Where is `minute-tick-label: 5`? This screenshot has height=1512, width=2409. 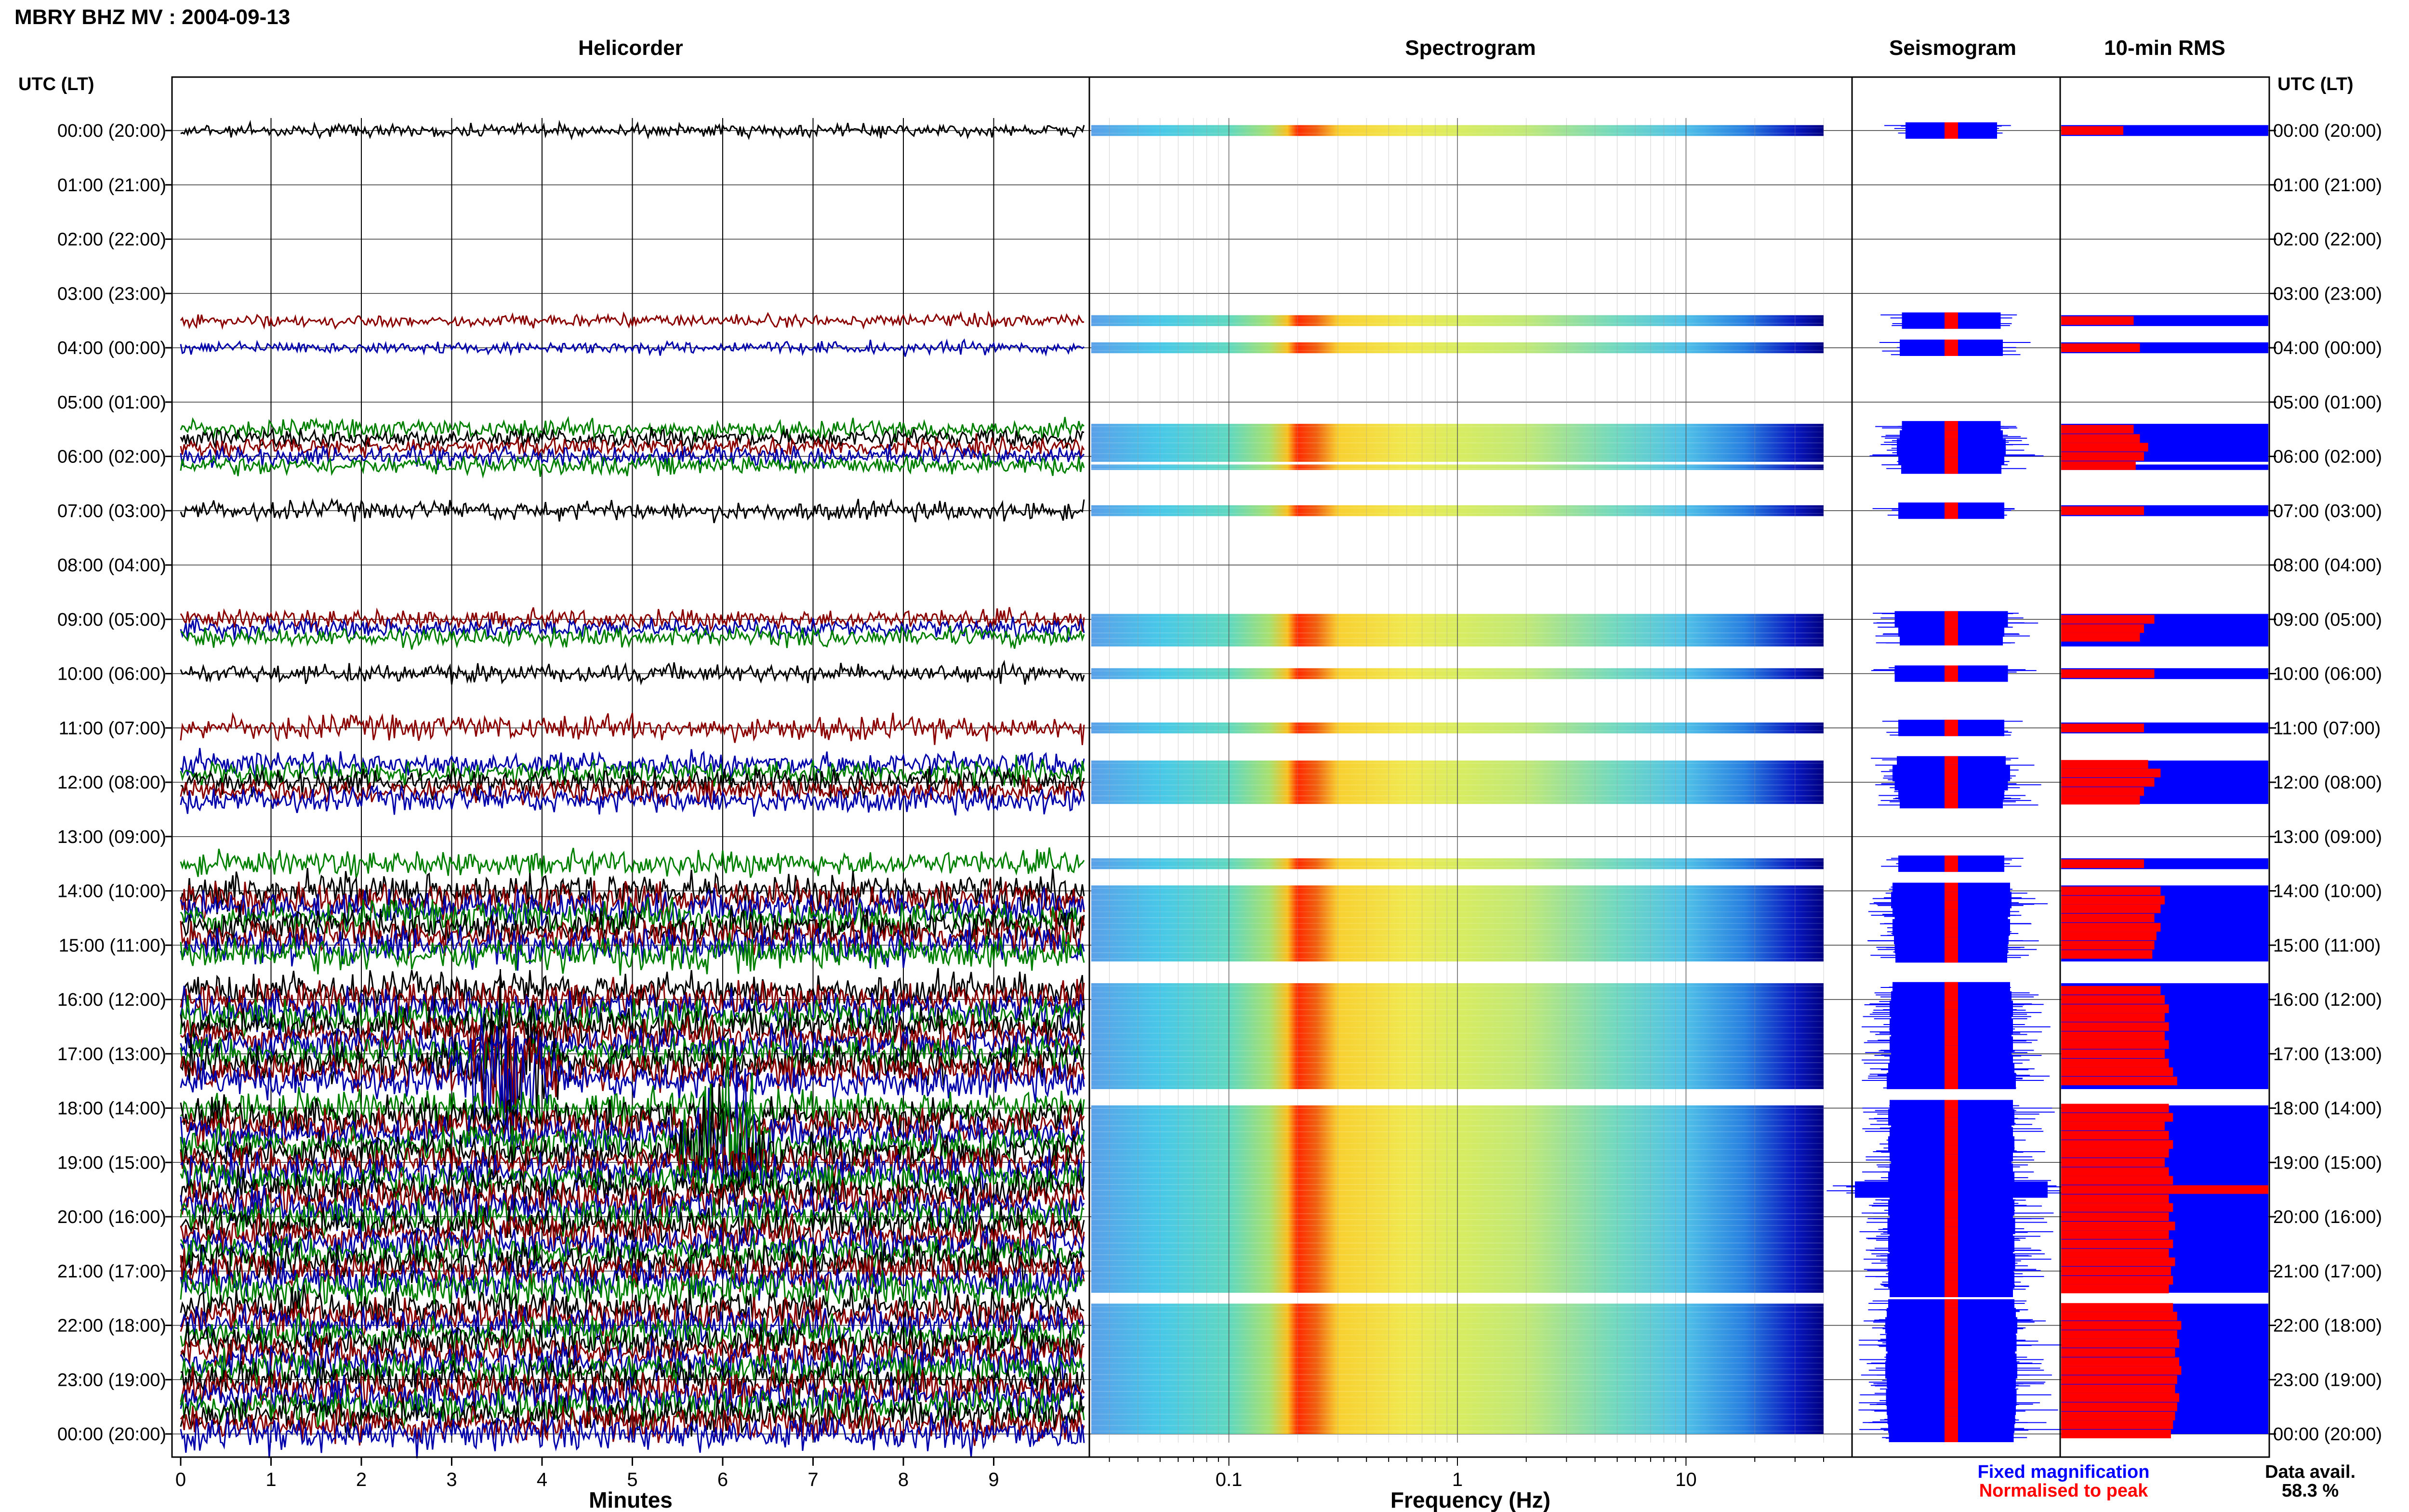
minute-tick-label: 5 is located at coordinates (632, 1479).